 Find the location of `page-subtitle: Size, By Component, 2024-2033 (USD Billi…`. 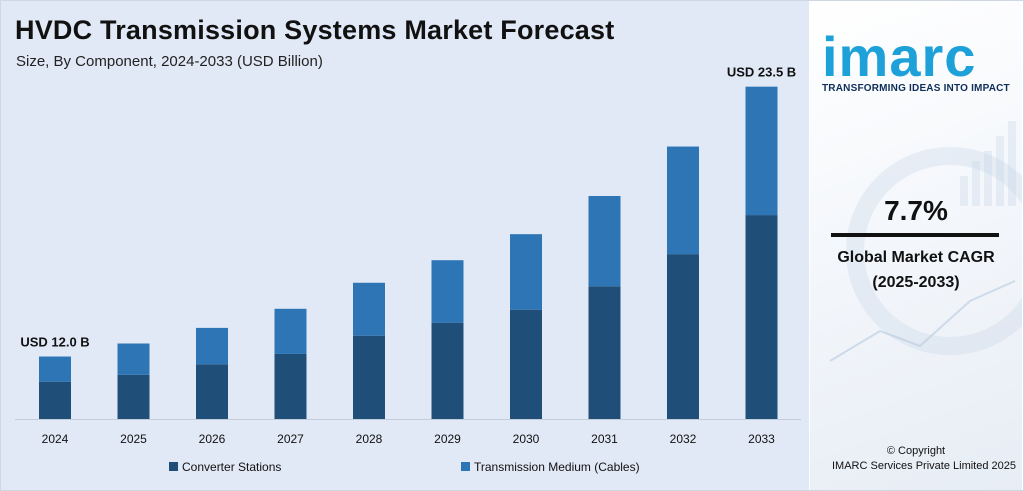

page-subtitle: Size, By Component, 2024-2033 (USD Billi… is located at coordinates (169, 61).